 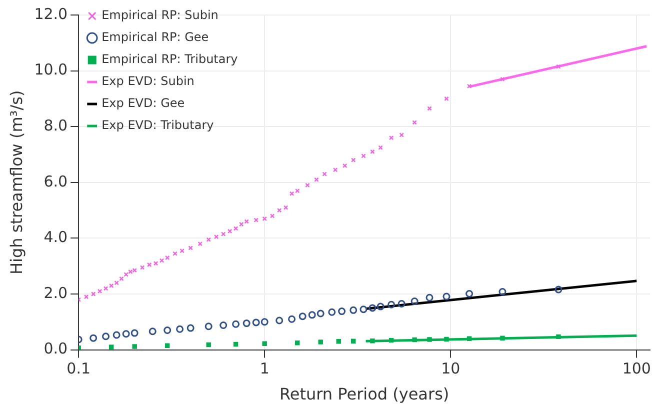 I want to click on x-tick-label: 1, so click(x=265, y=369).